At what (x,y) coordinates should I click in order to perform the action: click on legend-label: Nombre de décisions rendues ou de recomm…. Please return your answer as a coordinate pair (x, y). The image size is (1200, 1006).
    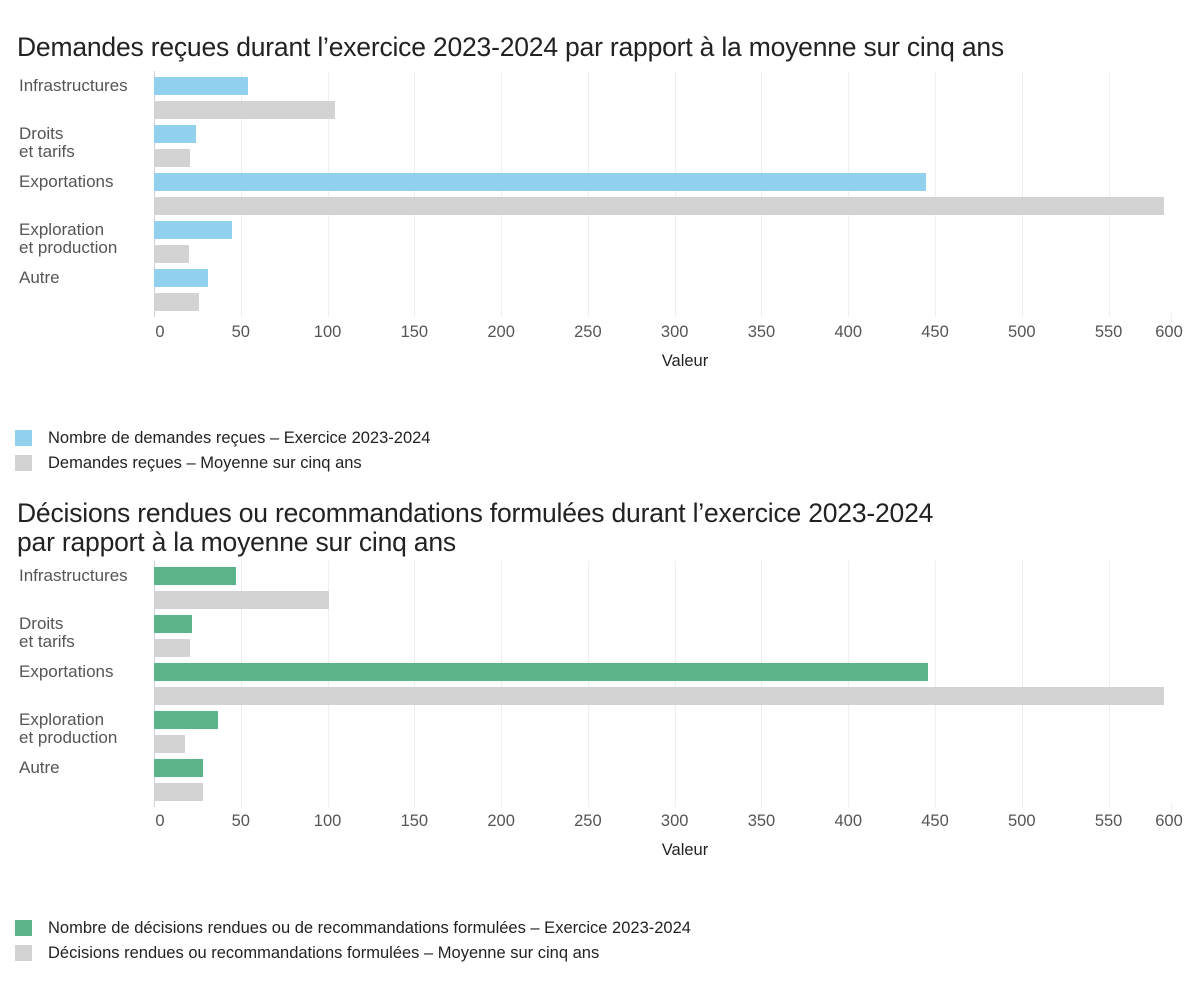
    Looking at the image, I should click on (369, 927).